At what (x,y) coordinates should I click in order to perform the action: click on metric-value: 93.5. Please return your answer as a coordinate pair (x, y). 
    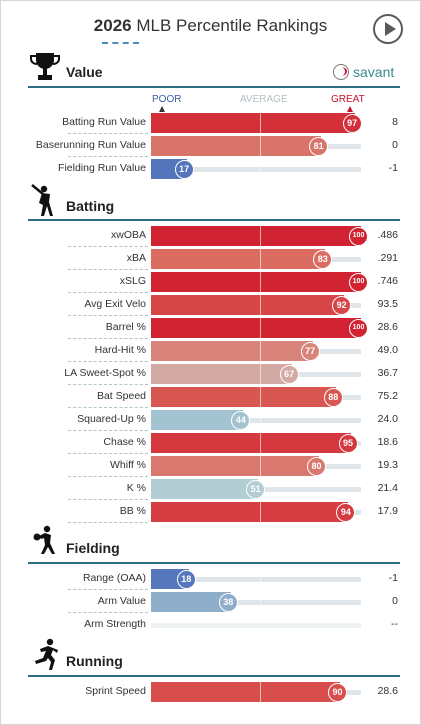
    Looking at the image, I should click on (387, 304).